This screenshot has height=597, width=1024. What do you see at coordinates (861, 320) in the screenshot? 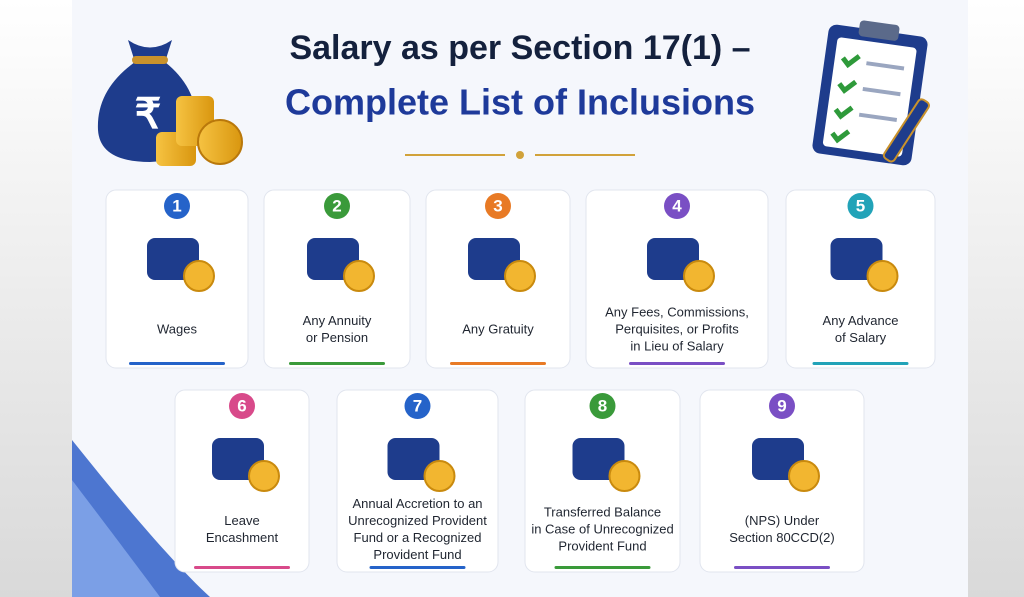
I see `item-label: Any Advance` at bounding box center [861, 320].